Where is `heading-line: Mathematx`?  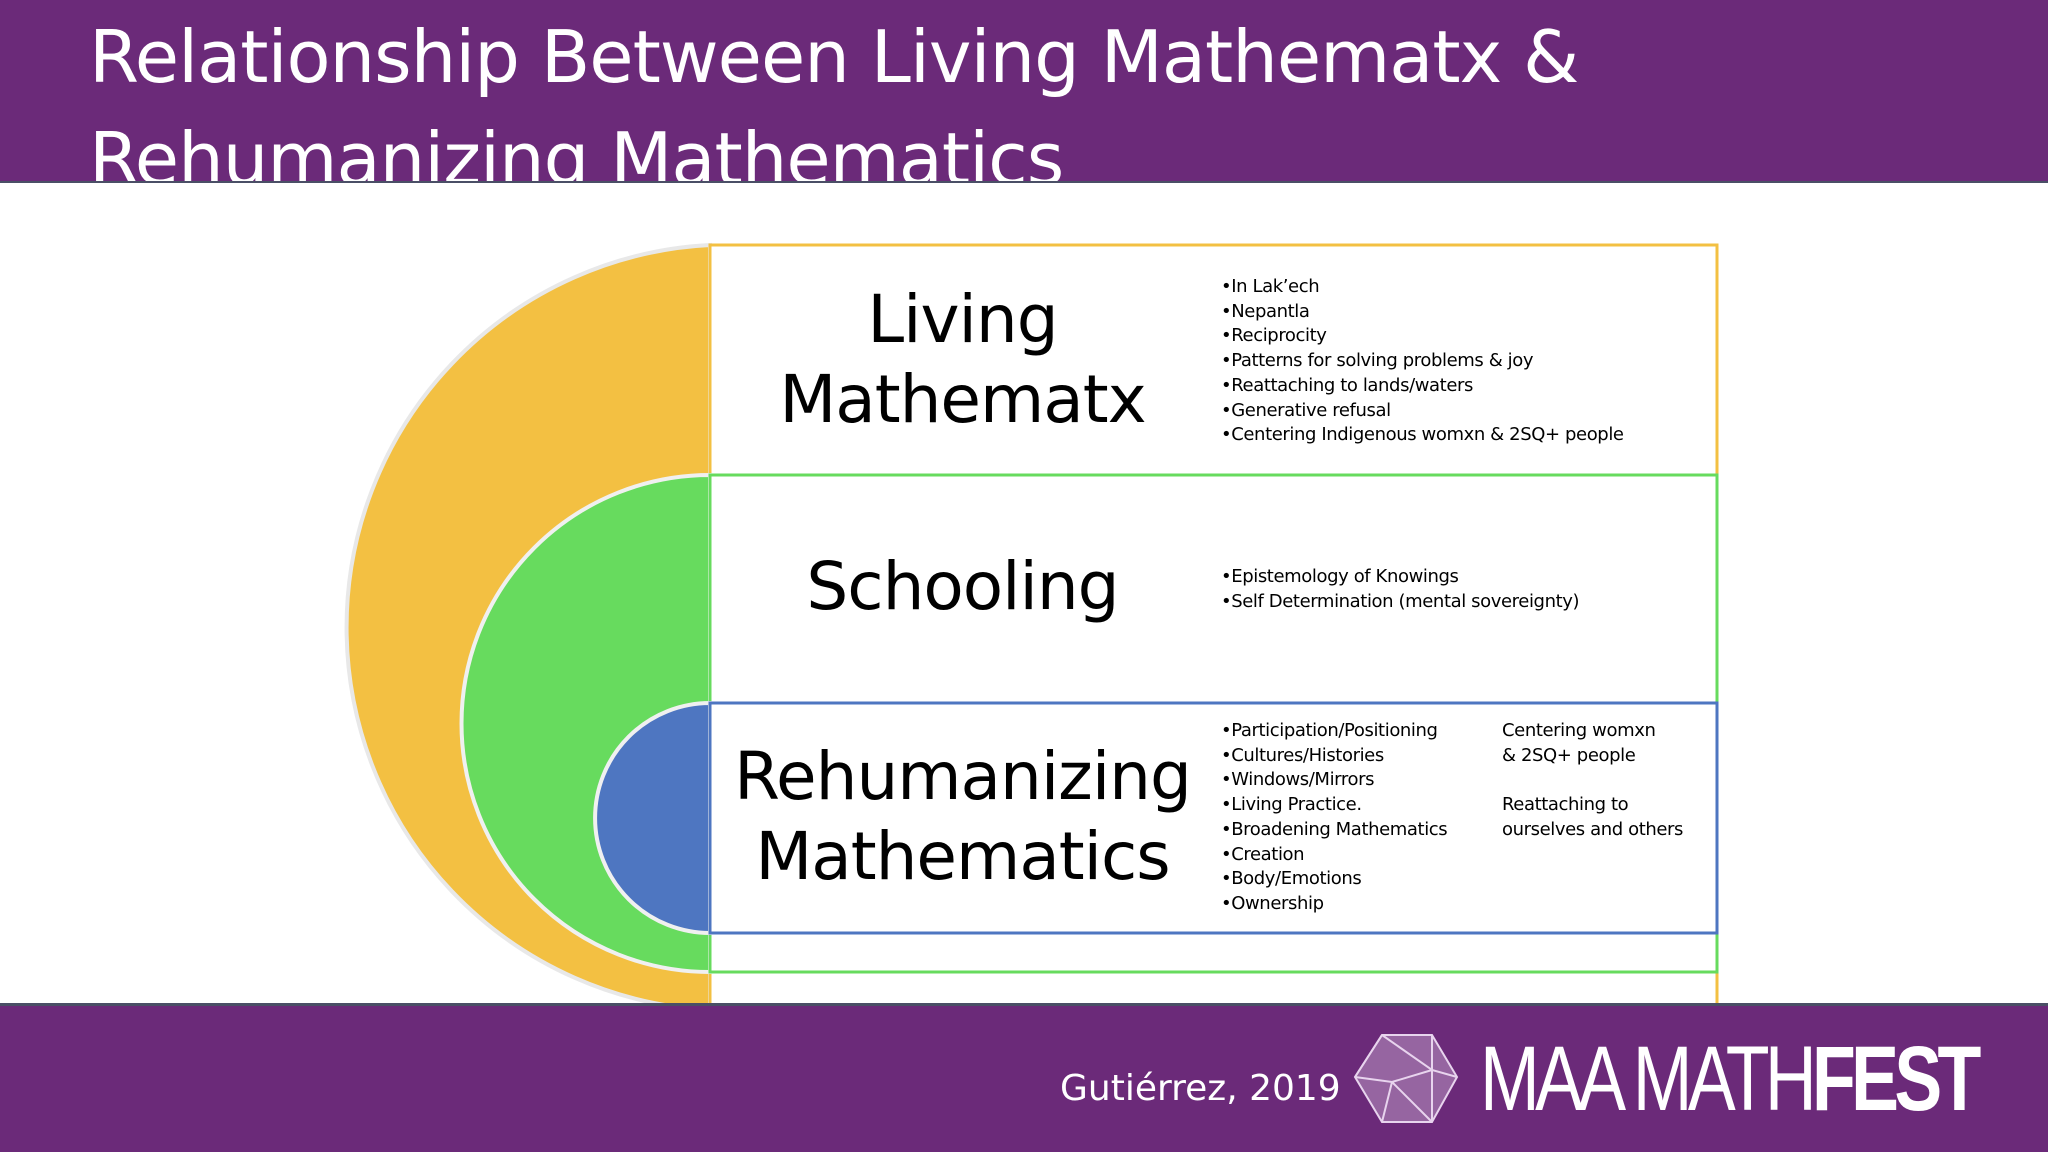 heading-line: Mathematx is located at coordinates (962, 399).